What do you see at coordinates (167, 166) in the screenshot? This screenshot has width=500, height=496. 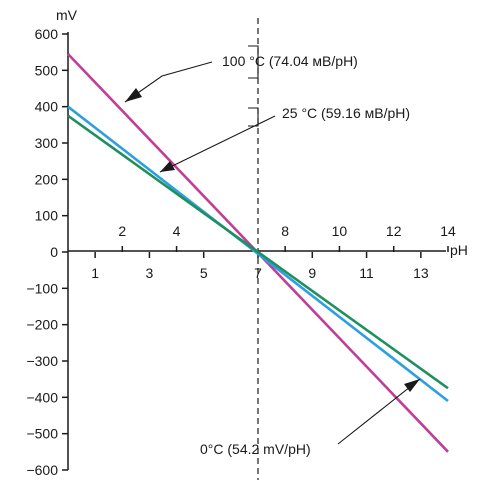 I see `leader-25c-arrow` at bounding box center [167, 166].